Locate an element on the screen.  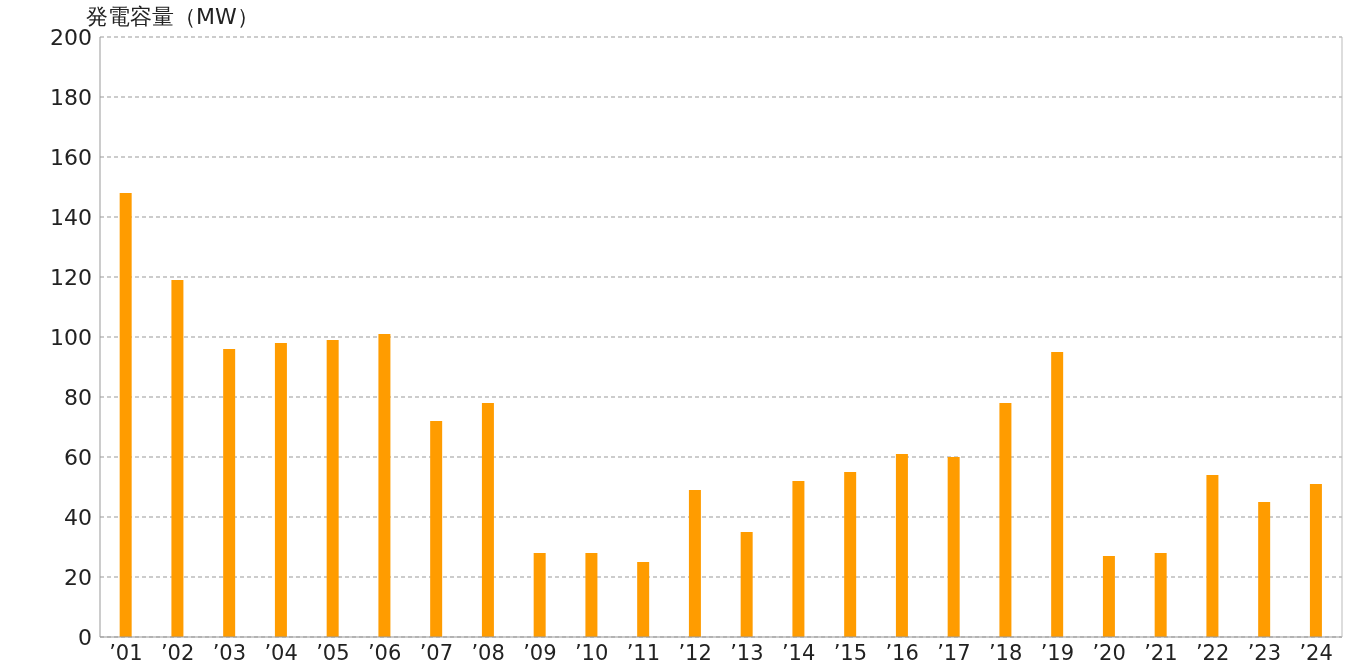
x-tick-label: ’04 is located at coordinates (281, 652).